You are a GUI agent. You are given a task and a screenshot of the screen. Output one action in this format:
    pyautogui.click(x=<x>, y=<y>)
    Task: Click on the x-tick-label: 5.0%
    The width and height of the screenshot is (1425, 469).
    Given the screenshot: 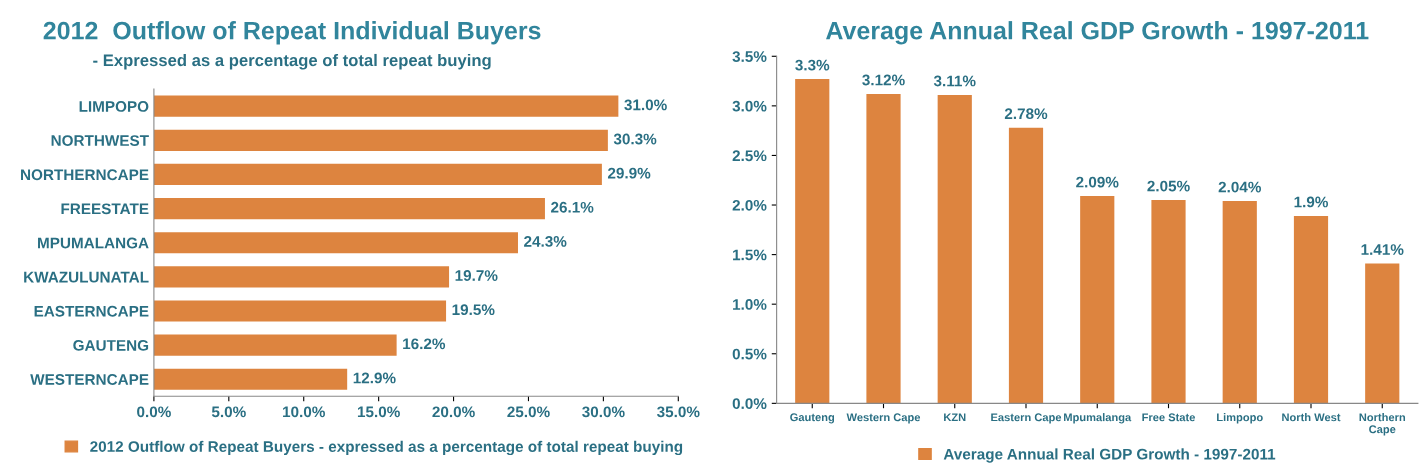 What is the action you would take?
    pyautogui.click(x=228, y=412)
    